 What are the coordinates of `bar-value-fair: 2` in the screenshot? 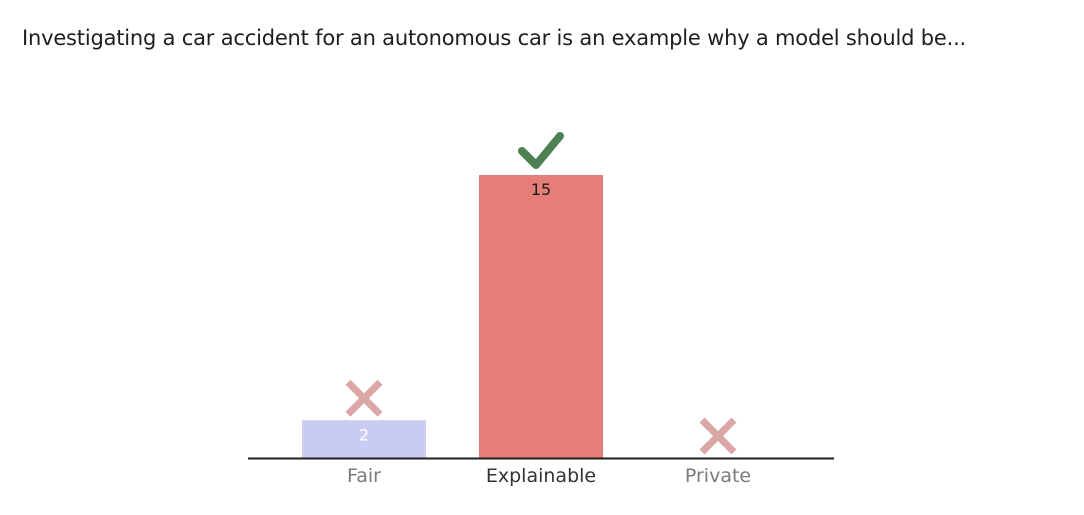 It's located at (364, 434).